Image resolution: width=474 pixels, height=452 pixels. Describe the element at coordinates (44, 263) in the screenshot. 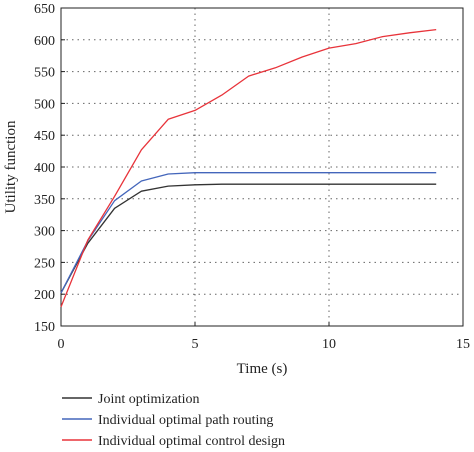

I see `y-tick-label: 250` at that location.